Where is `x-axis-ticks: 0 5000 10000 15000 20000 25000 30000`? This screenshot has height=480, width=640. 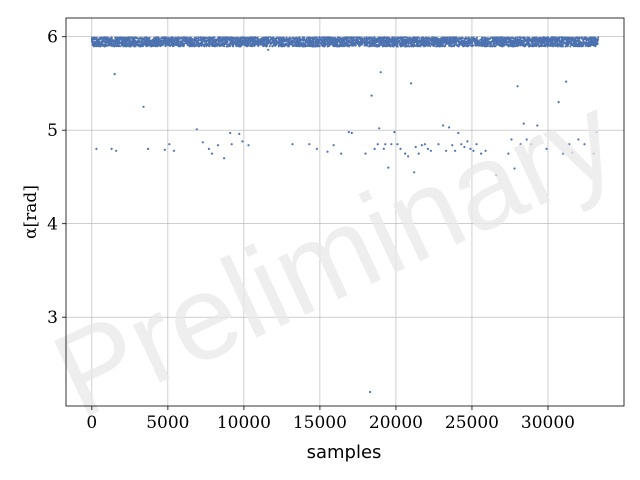 x-axis-ticks: 0 5000 10000 15000 20000 25000 30000 is located at coordinates (330, 419).